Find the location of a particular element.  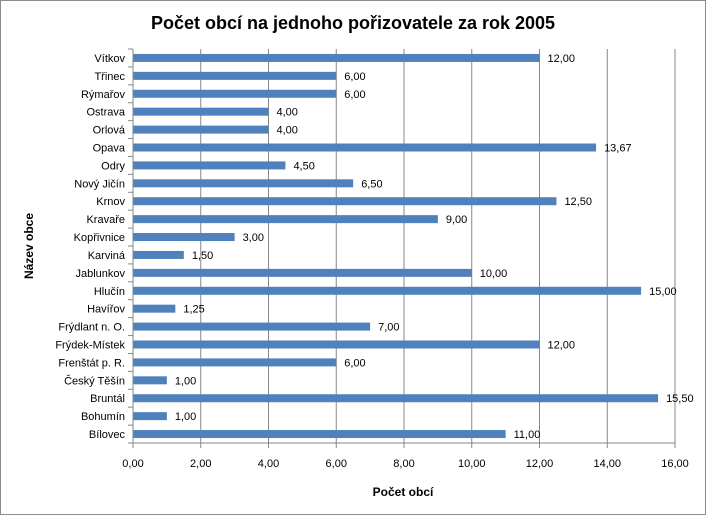

x-tick-label: 6,00 is located at coordinates (336, 464).